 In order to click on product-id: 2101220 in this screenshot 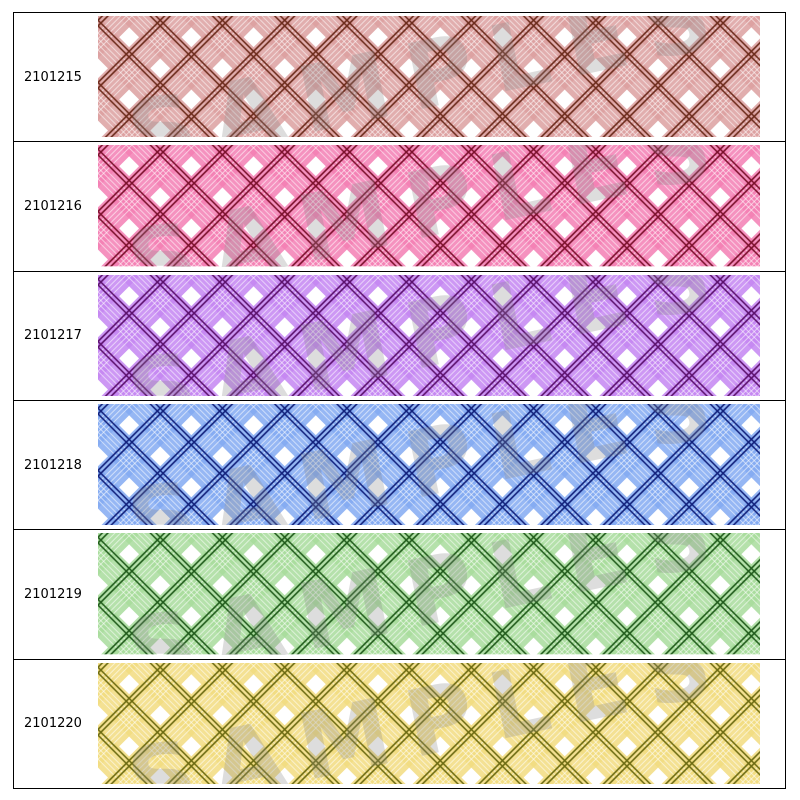, I will do `click(53, 724)`.